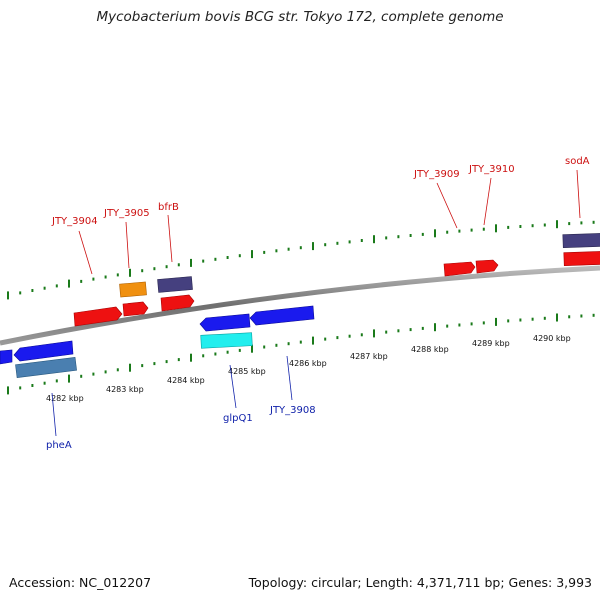 This screenshot has height=600, width=600. I want to click on tick-label-4286: 4286 kbp, so click(308, 363).